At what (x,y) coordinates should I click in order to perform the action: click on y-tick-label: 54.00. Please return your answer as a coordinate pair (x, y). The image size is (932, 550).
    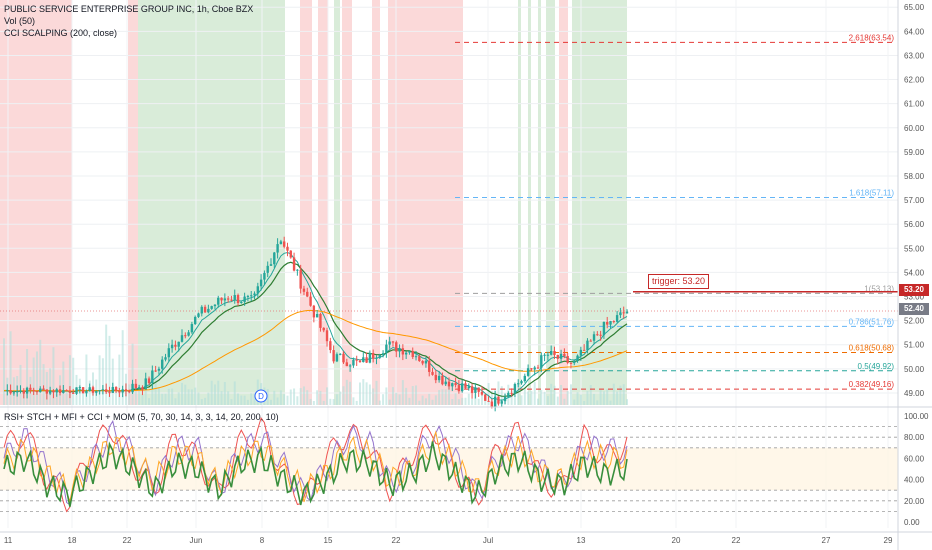
    Looking at the image, I should click on (914, 272).